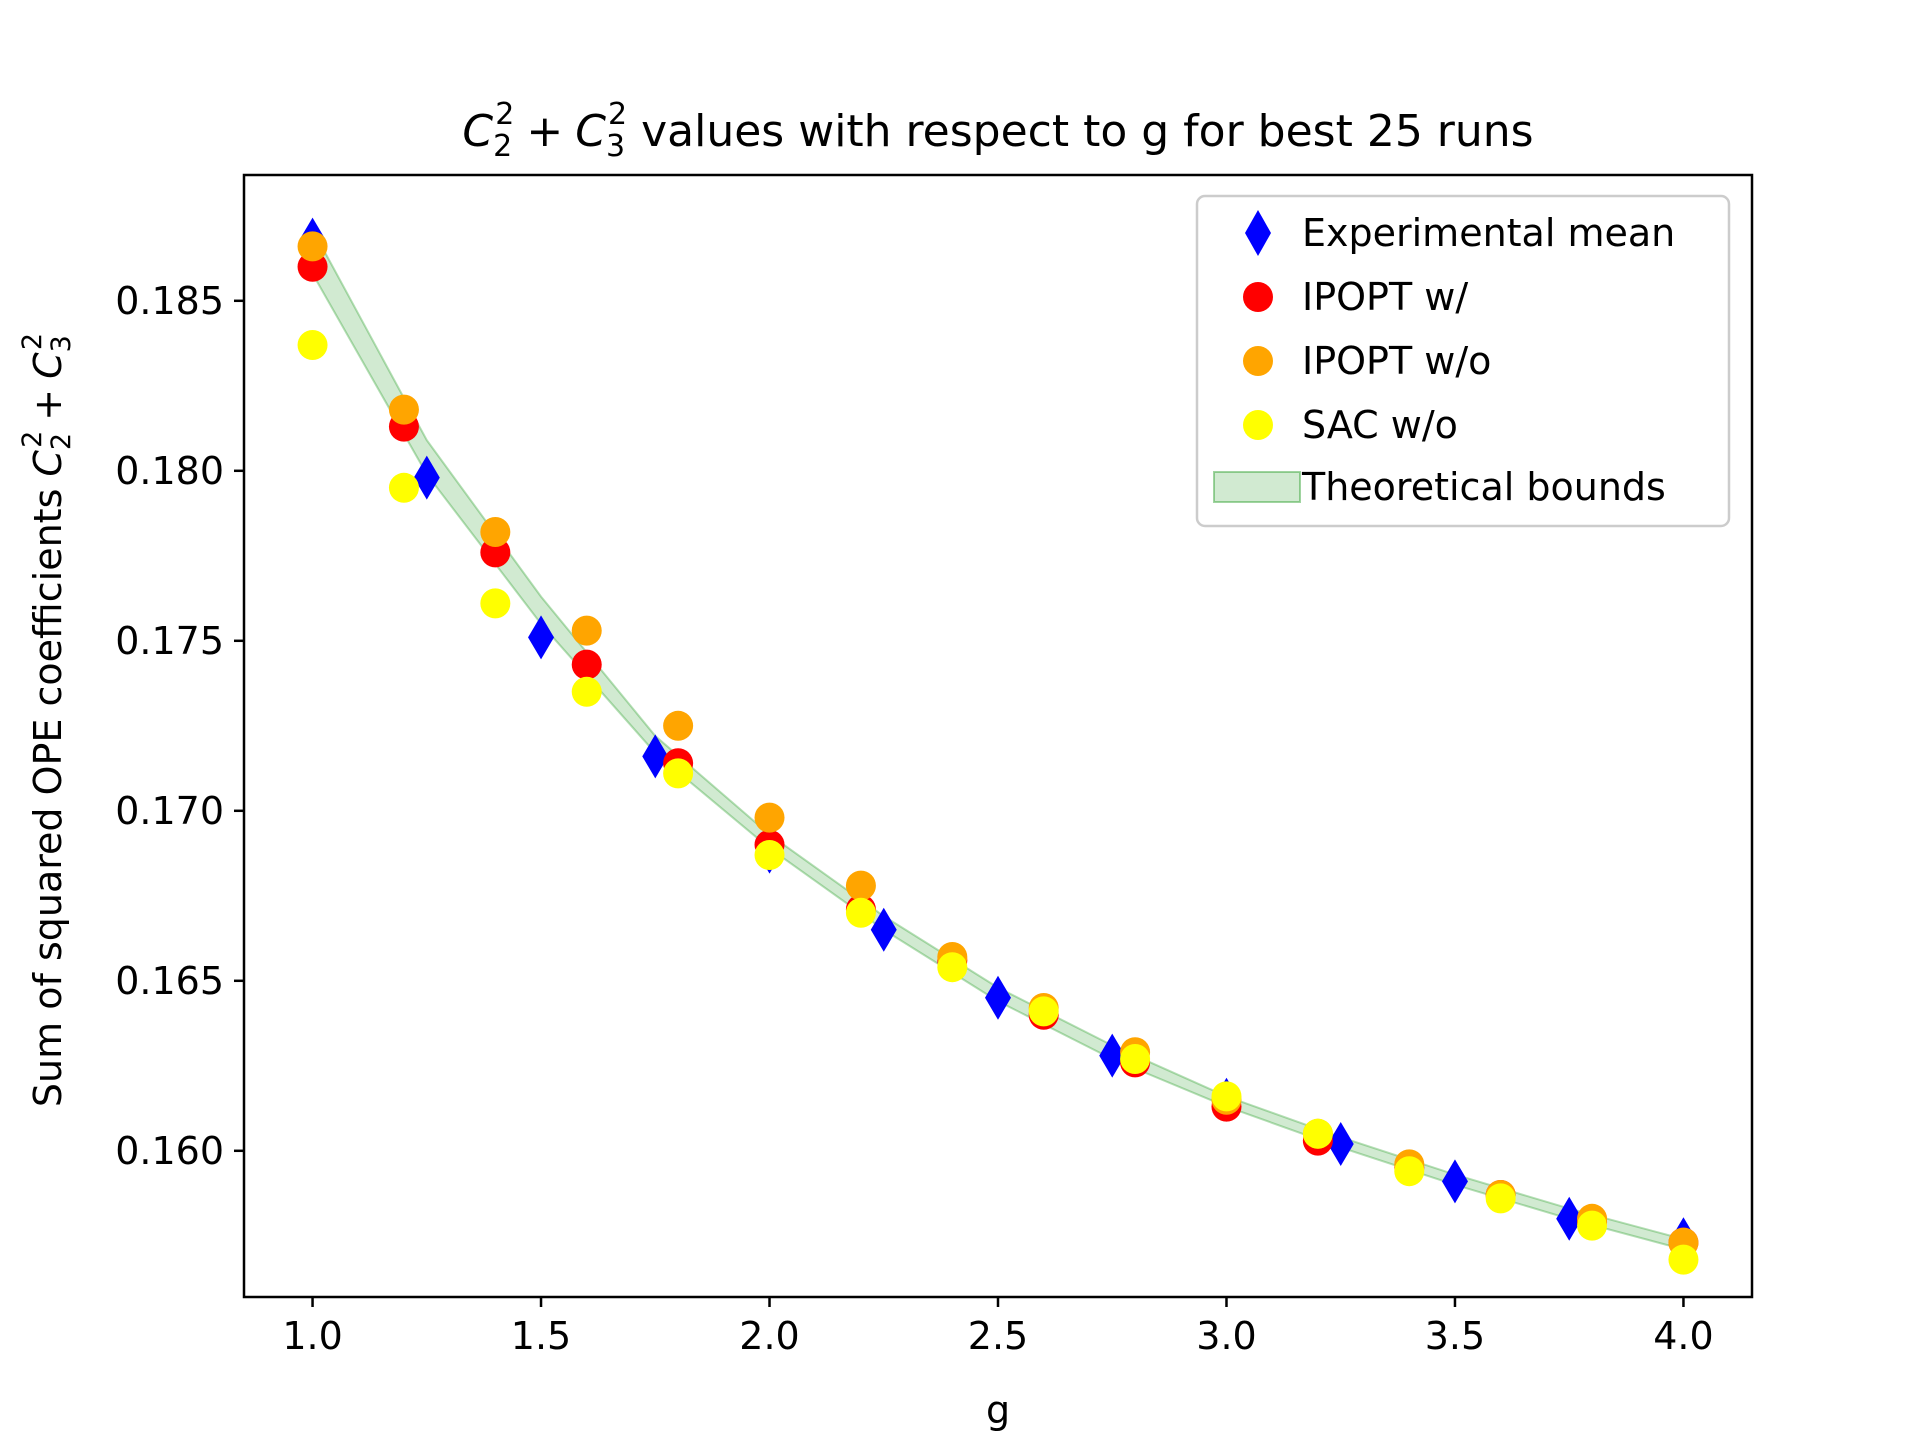  I want to click on legend-marker-ipopt-with, so click(1258, 297).